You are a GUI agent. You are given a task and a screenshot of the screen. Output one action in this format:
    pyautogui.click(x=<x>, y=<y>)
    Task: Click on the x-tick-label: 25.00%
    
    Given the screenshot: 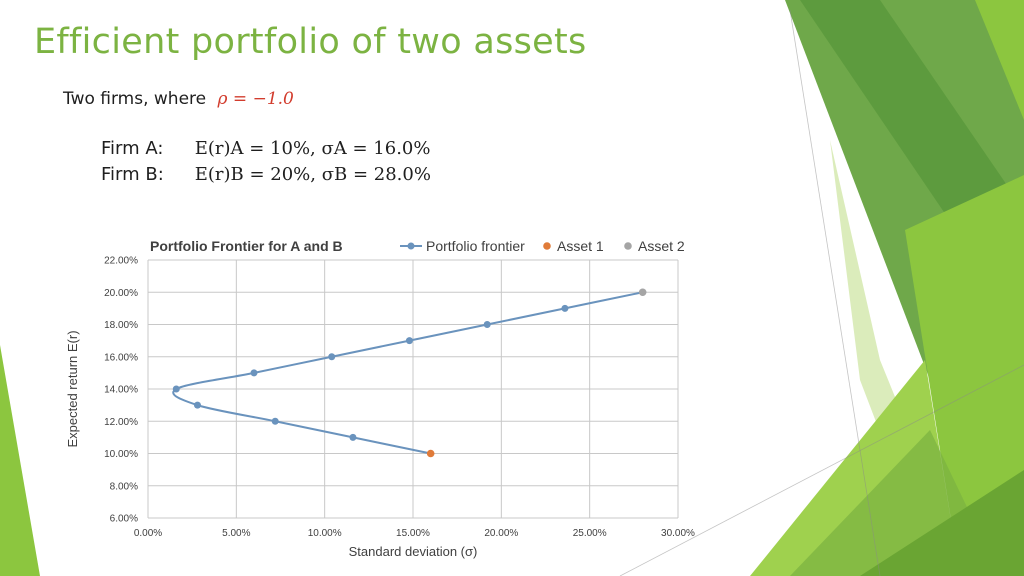 What is the action you would take?
    pyautogui.click(x=590, y=533)
    